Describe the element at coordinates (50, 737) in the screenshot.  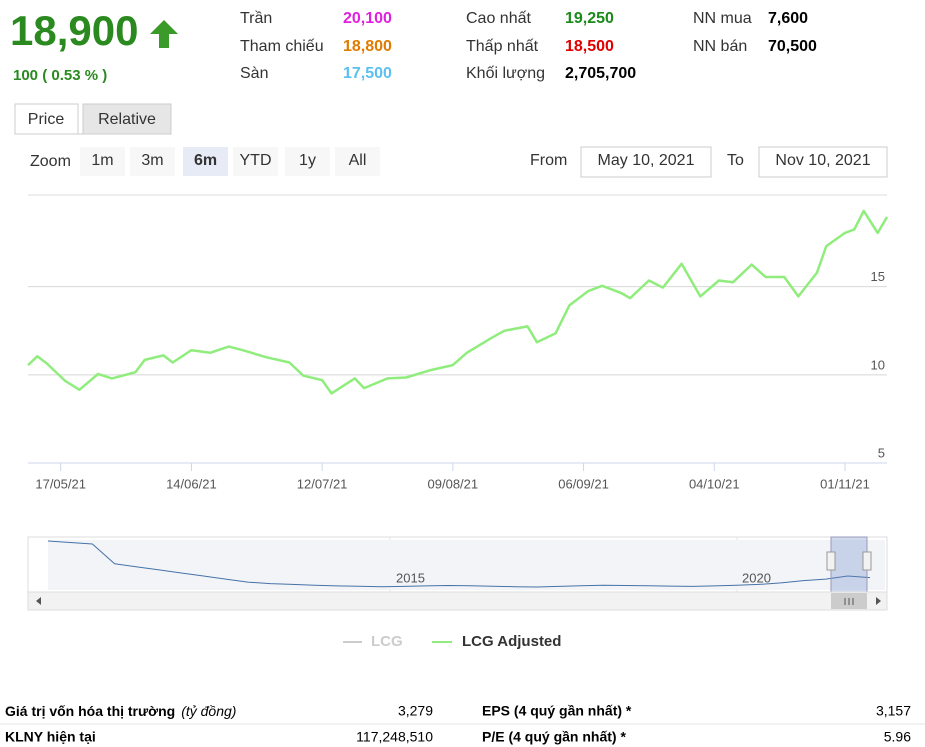
I see `footer-label: KLNY hiện tại` at that location.